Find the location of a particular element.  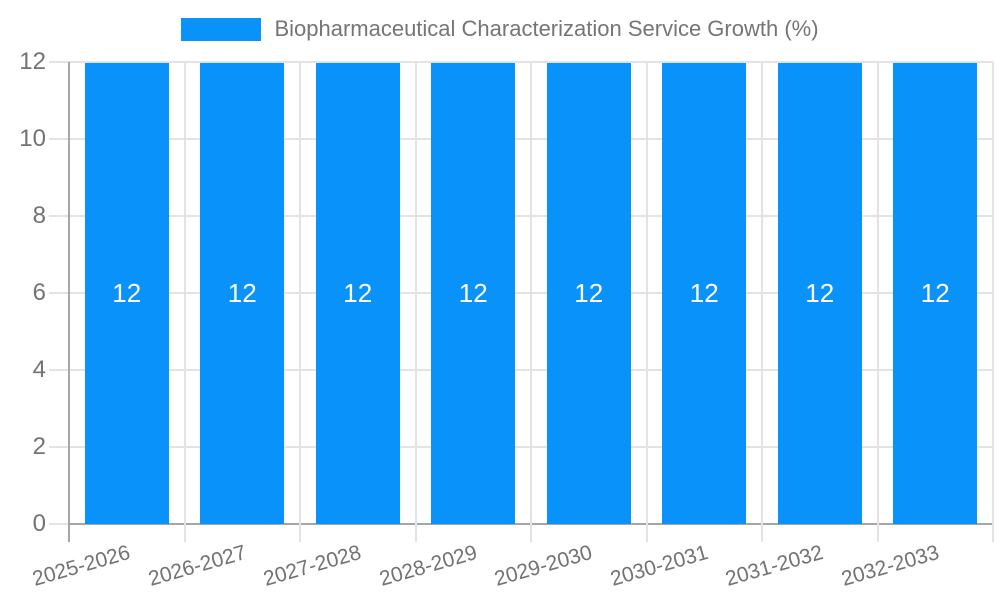

y-tick-label: 6 is located at coordinates (39, 292).